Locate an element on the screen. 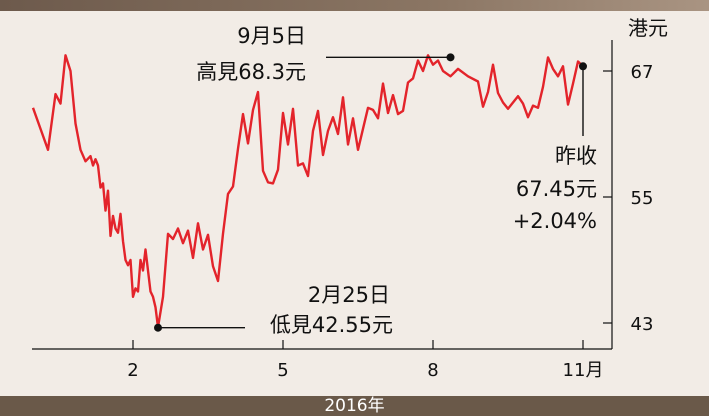  year-label: 2016年 is located at coordinates (354, 406).